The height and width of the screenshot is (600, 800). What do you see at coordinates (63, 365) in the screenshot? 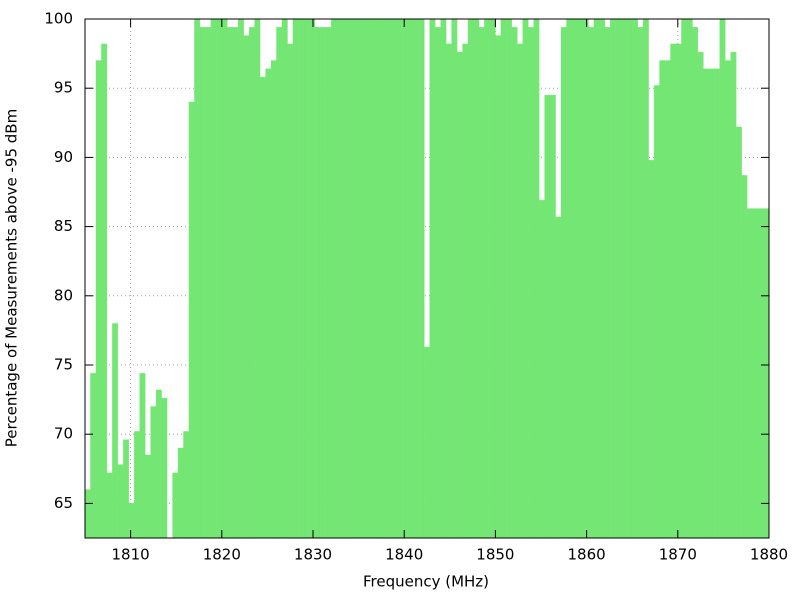
I see `y-tick-label: 75` at bounding box center [63, 365].